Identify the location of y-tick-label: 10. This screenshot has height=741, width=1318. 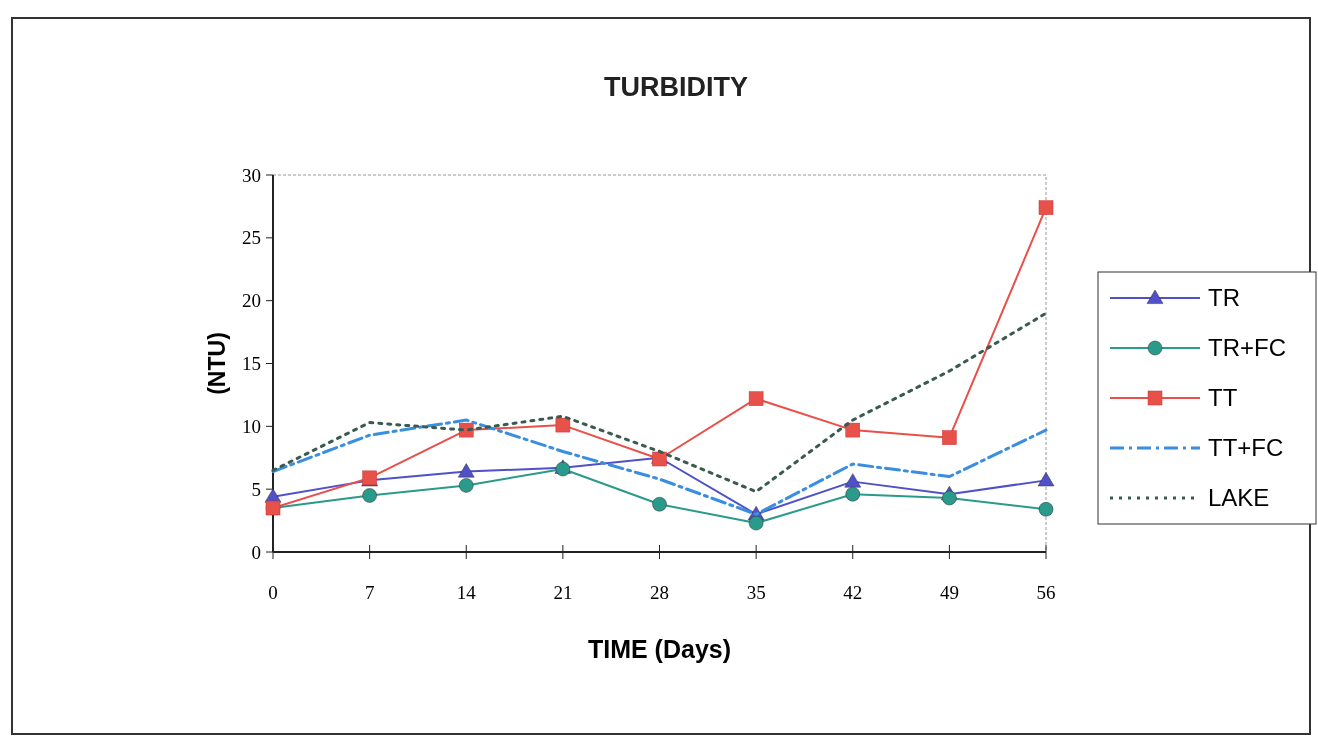
(251, 426).